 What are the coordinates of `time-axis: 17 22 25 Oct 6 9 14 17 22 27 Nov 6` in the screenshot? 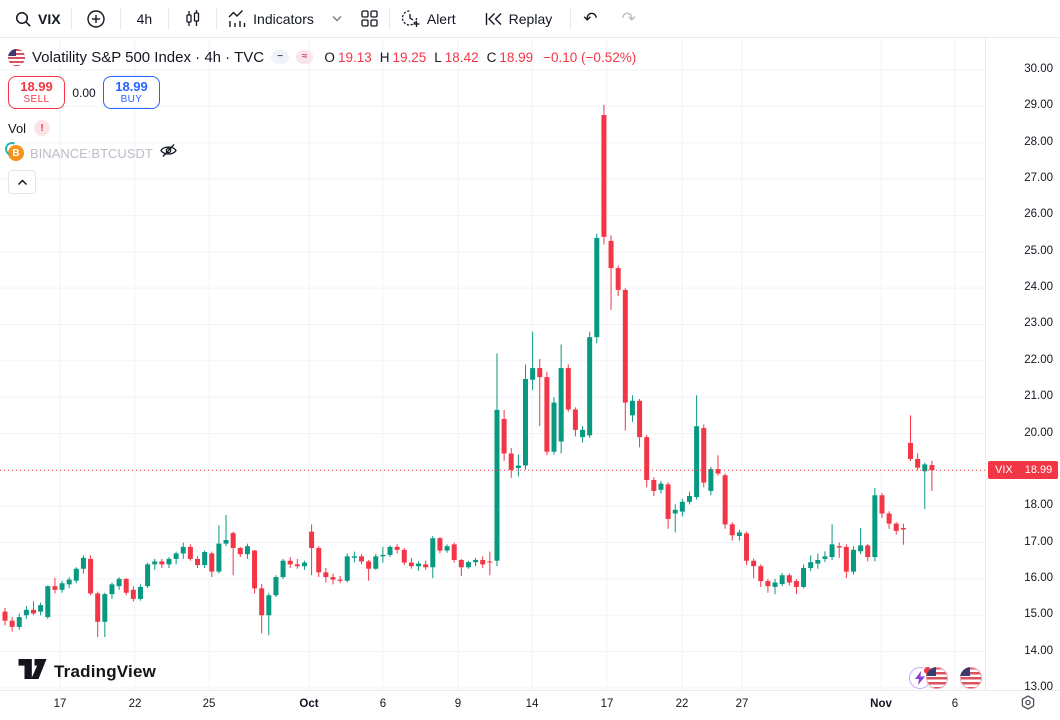 It's located at (530, 705).